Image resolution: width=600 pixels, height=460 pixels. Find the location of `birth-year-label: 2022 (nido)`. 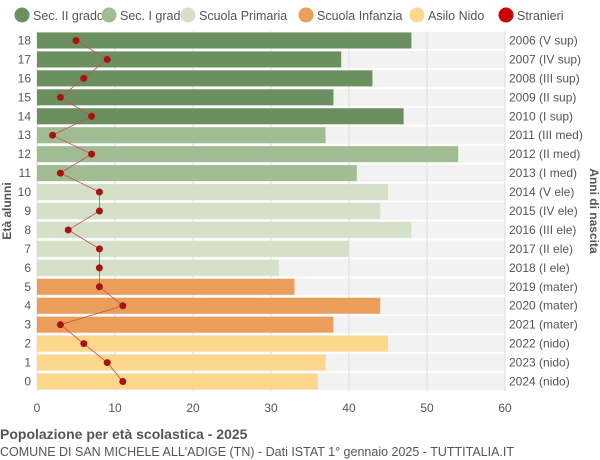

birth-year-label: 2022 (nido) is located at coordinates (539, 344).